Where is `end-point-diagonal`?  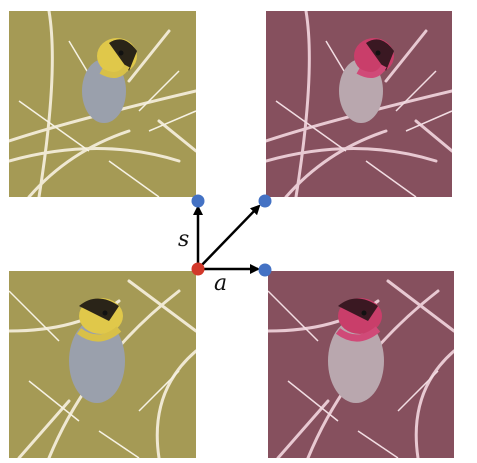 end-point-diagonal is located at coordinates (265, 201).